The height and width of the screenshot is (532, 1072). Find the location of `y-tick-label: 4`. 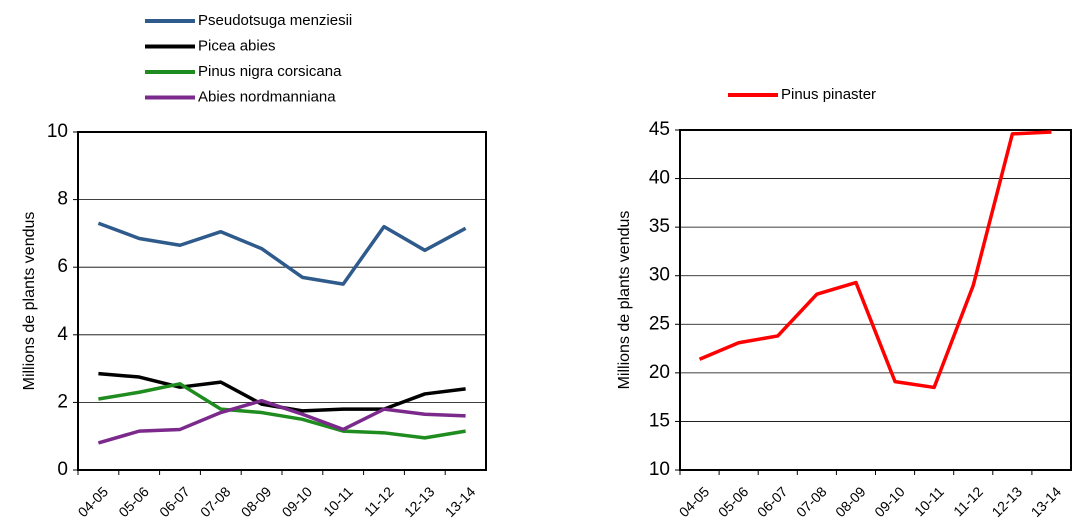

y-tick-label: 4 is located at coordinates (62, 334).